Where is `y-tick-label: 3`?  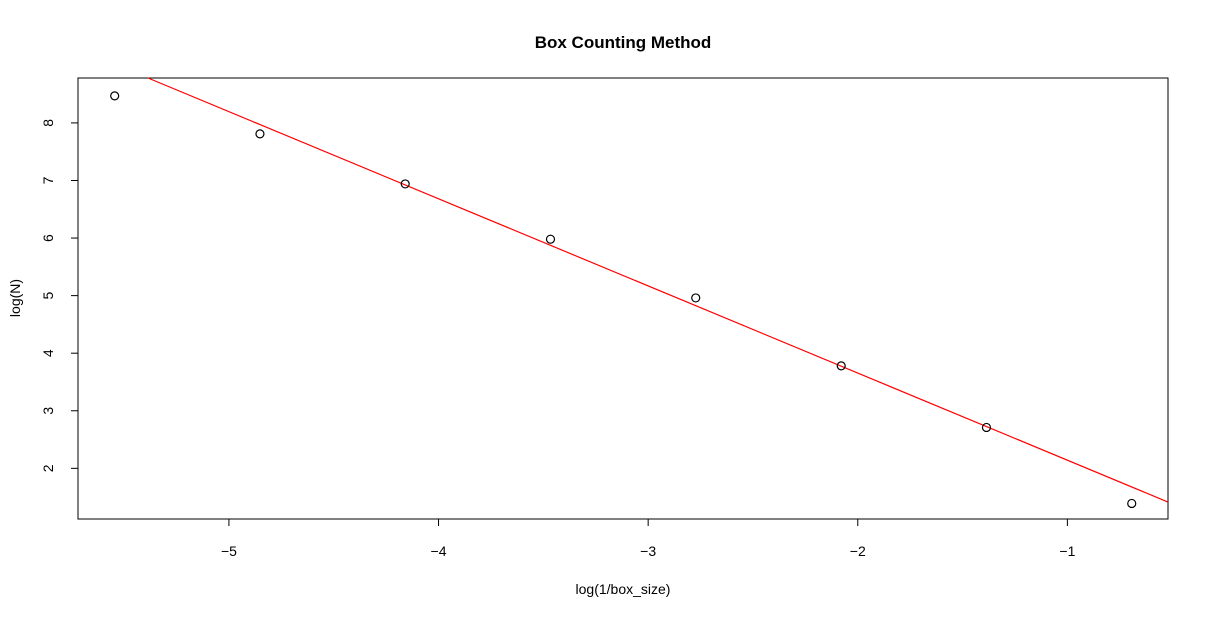 y-tick-label: 3 is located at coordinates (48, 411).